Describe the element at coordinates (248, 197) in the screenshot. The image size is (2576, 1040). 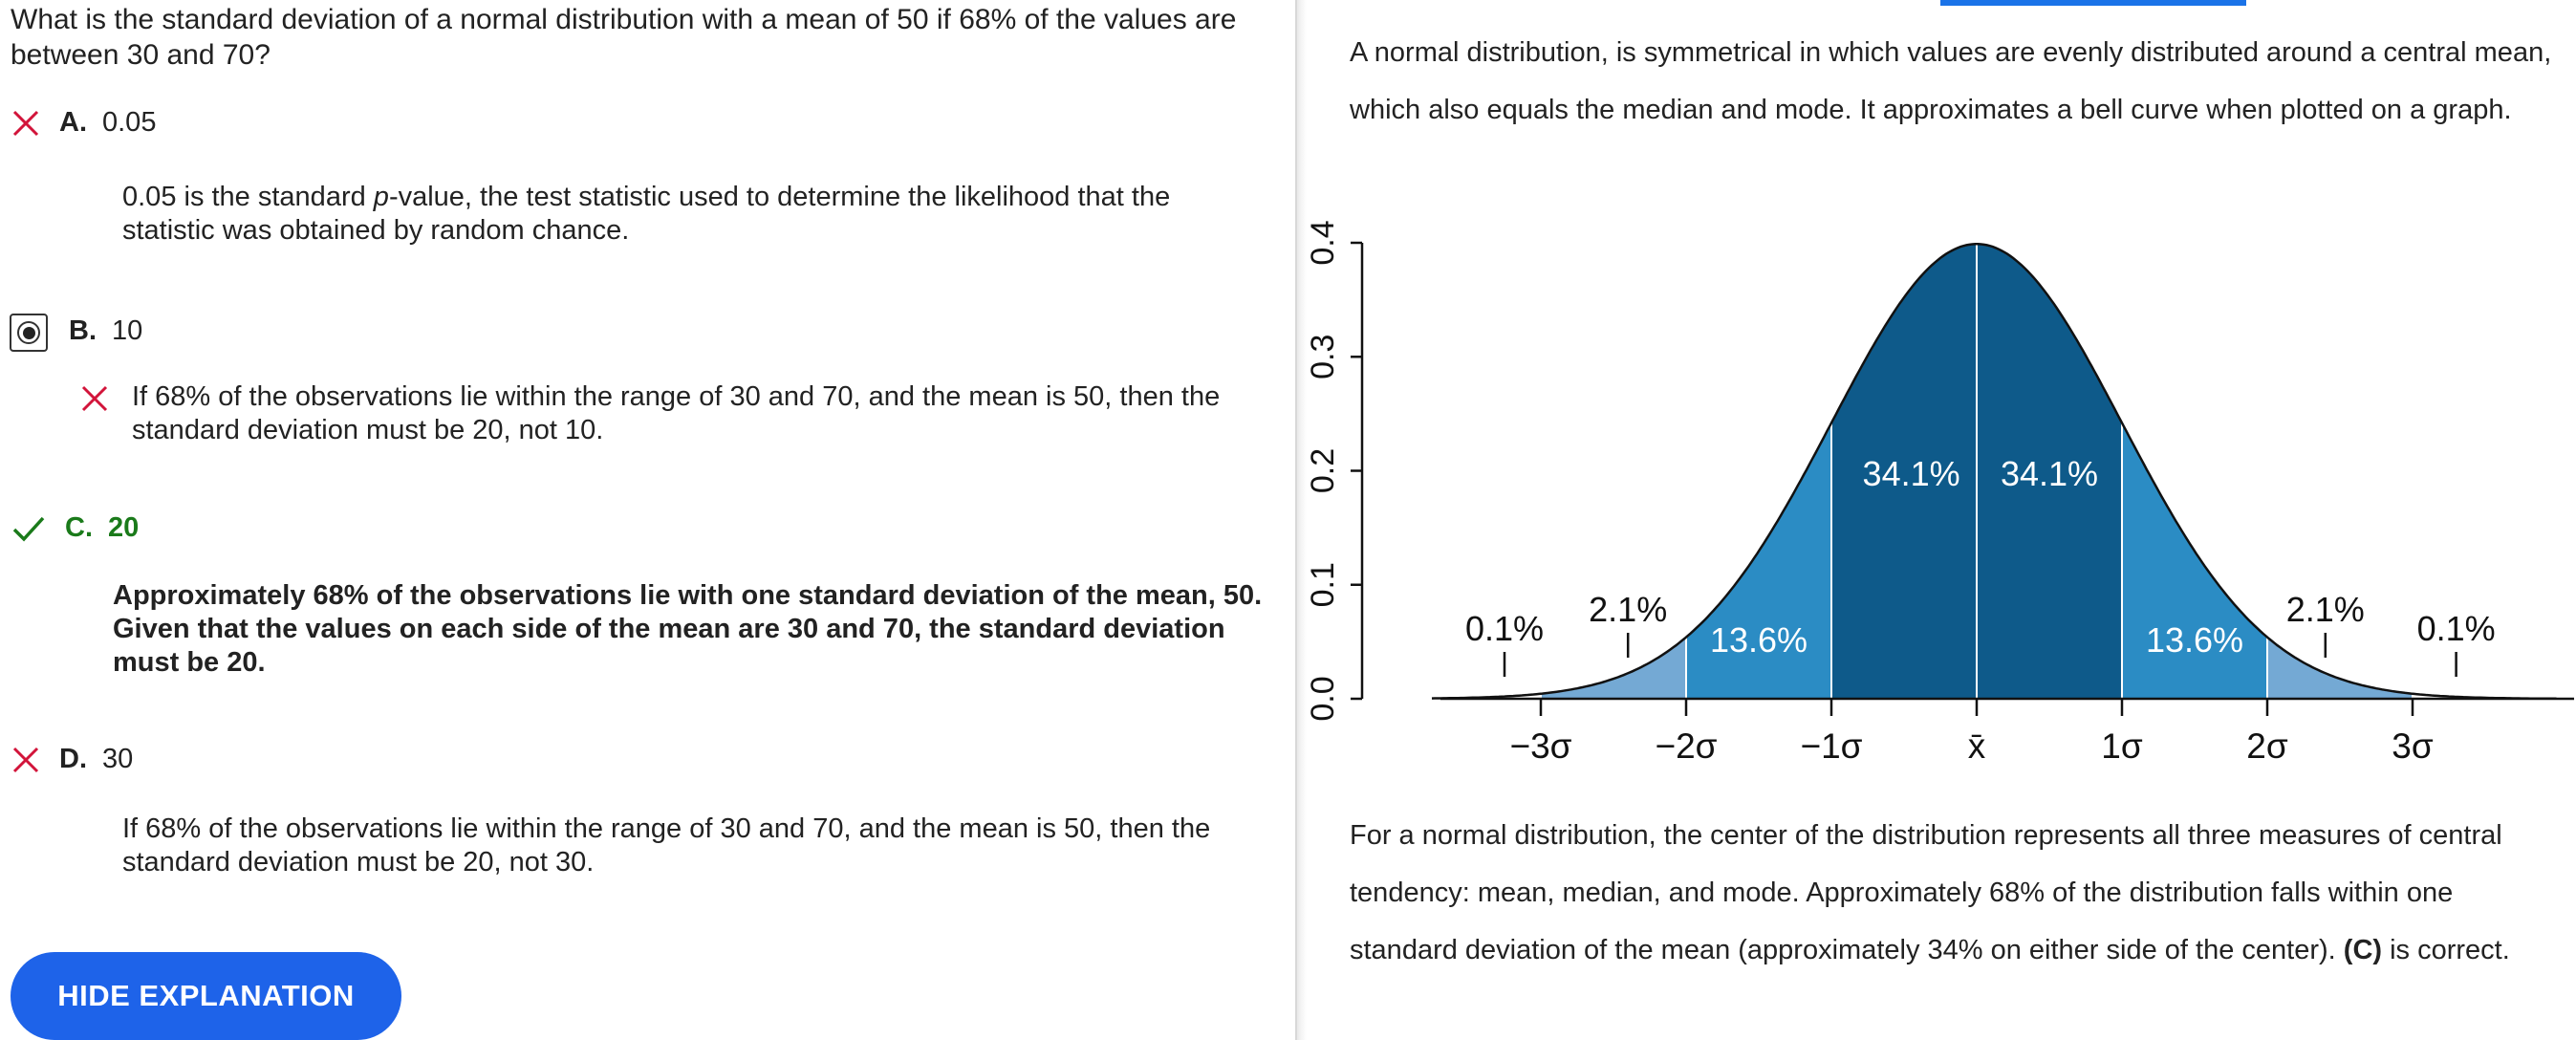
I see `option-a-explanation-text: 0.05 is the standard` at that location.